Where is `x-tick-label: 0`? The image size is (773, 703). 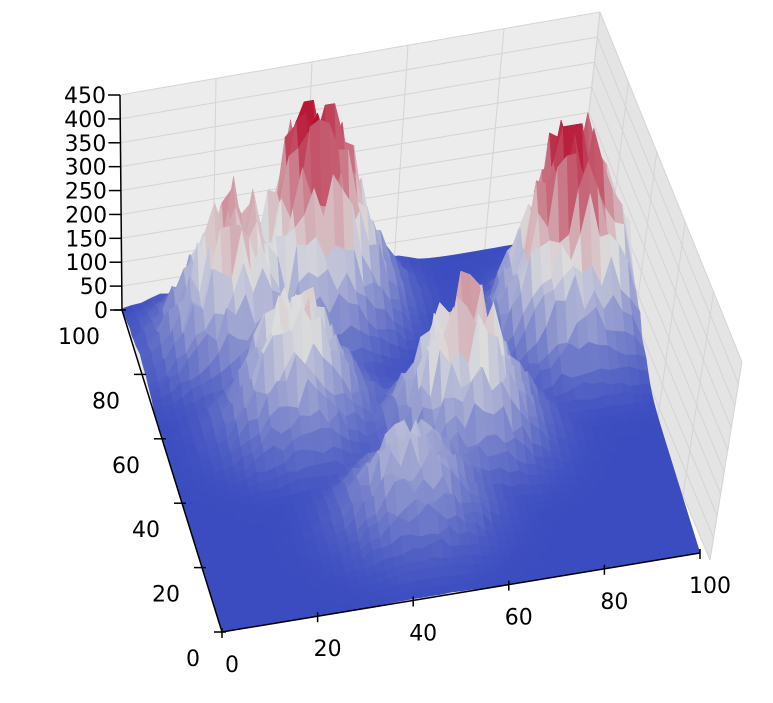
x-tick-label: 0 is located at coordinates (232, 665).